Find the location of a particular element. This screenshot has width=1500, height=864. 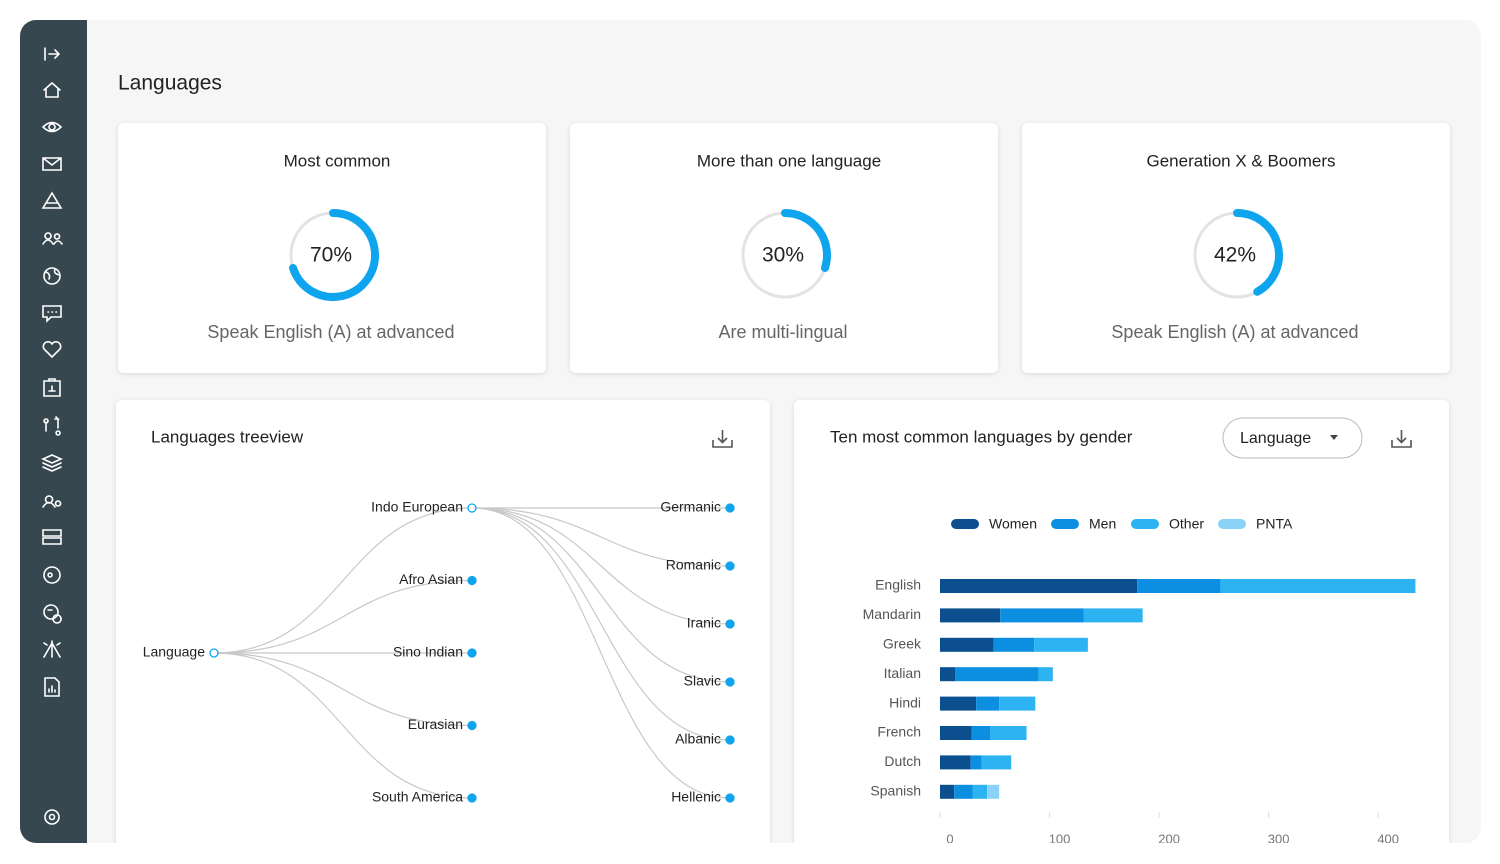

tree-node-label: Romanic is located at coordinates (693, 565).